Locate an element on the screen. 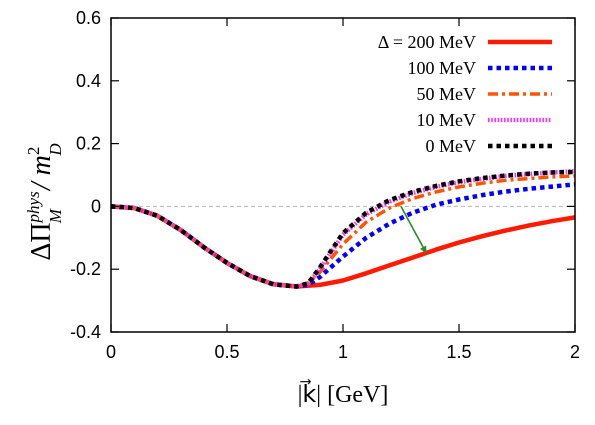 Image resolution: width=595 pixels, height=425 pixels. legend: Δ = 200 MeV 100 MeV 50 MeV 10 MeV 0 MeV is located at coordinates (465, 94).